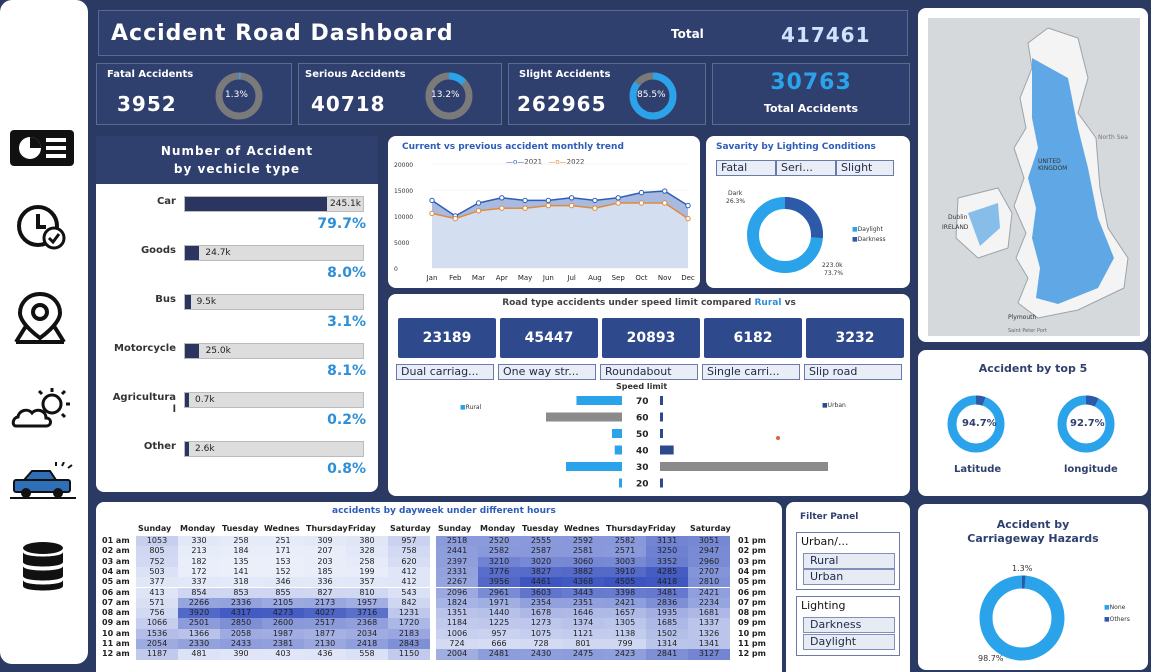 The image size is (1151, 672). Describe the element at coordinates (325, 633) in the screenshot. I see `heatmap-cell: 1877` at that location.